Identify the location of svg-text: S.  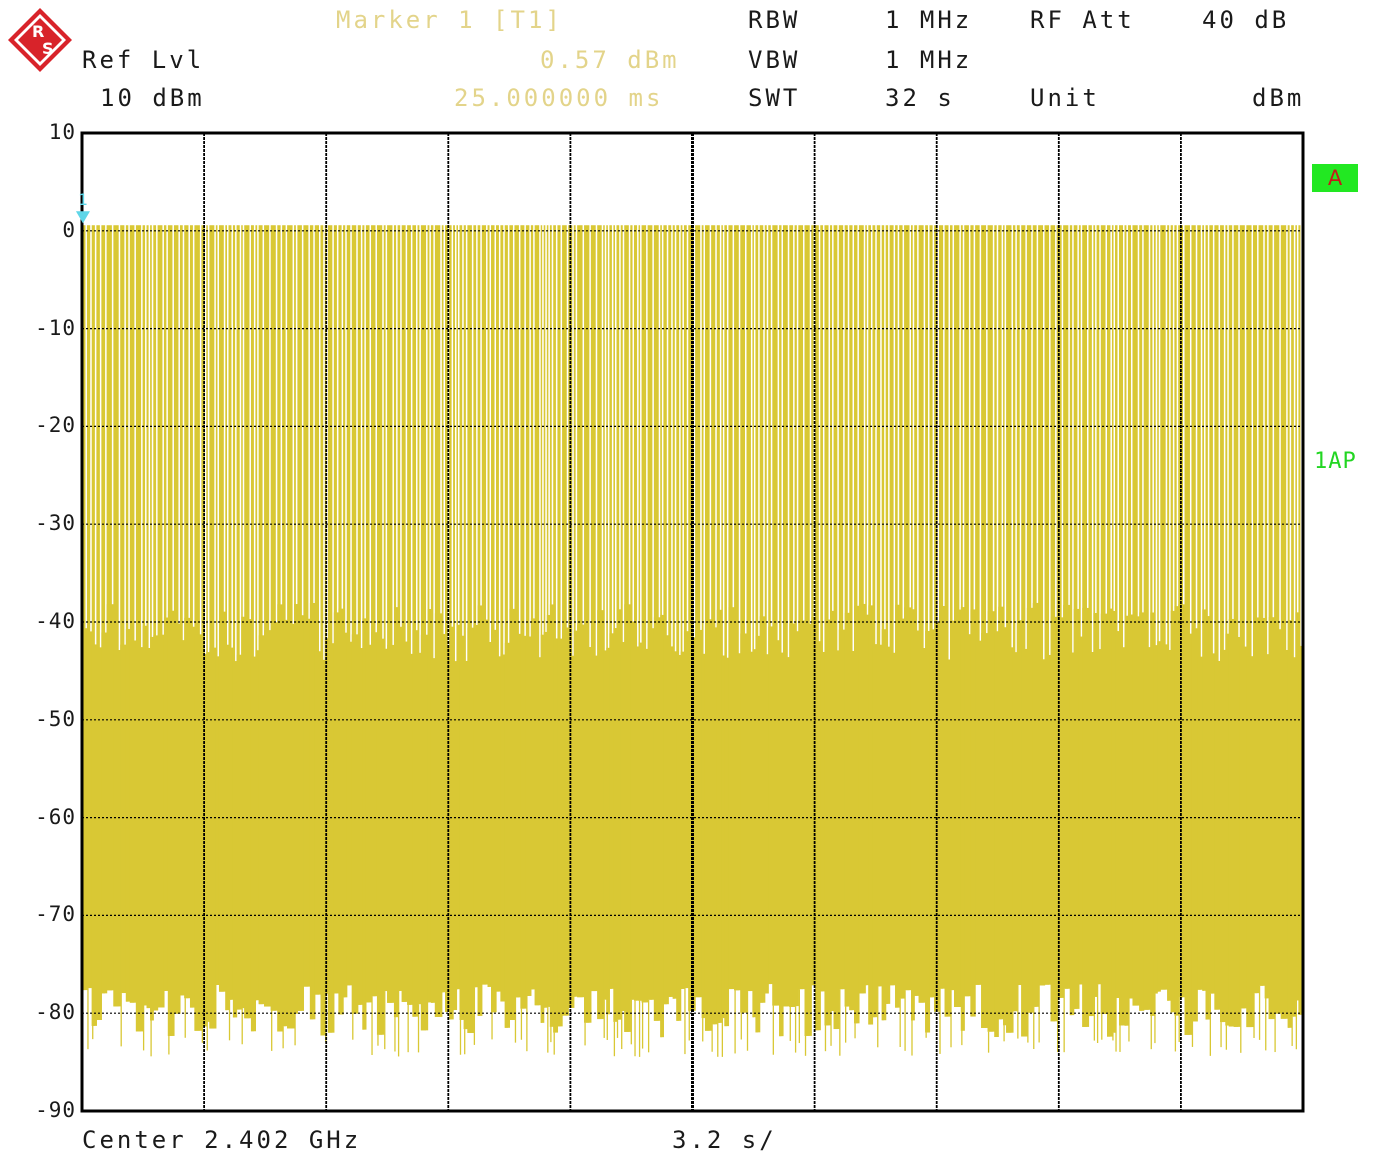
(48, 48).